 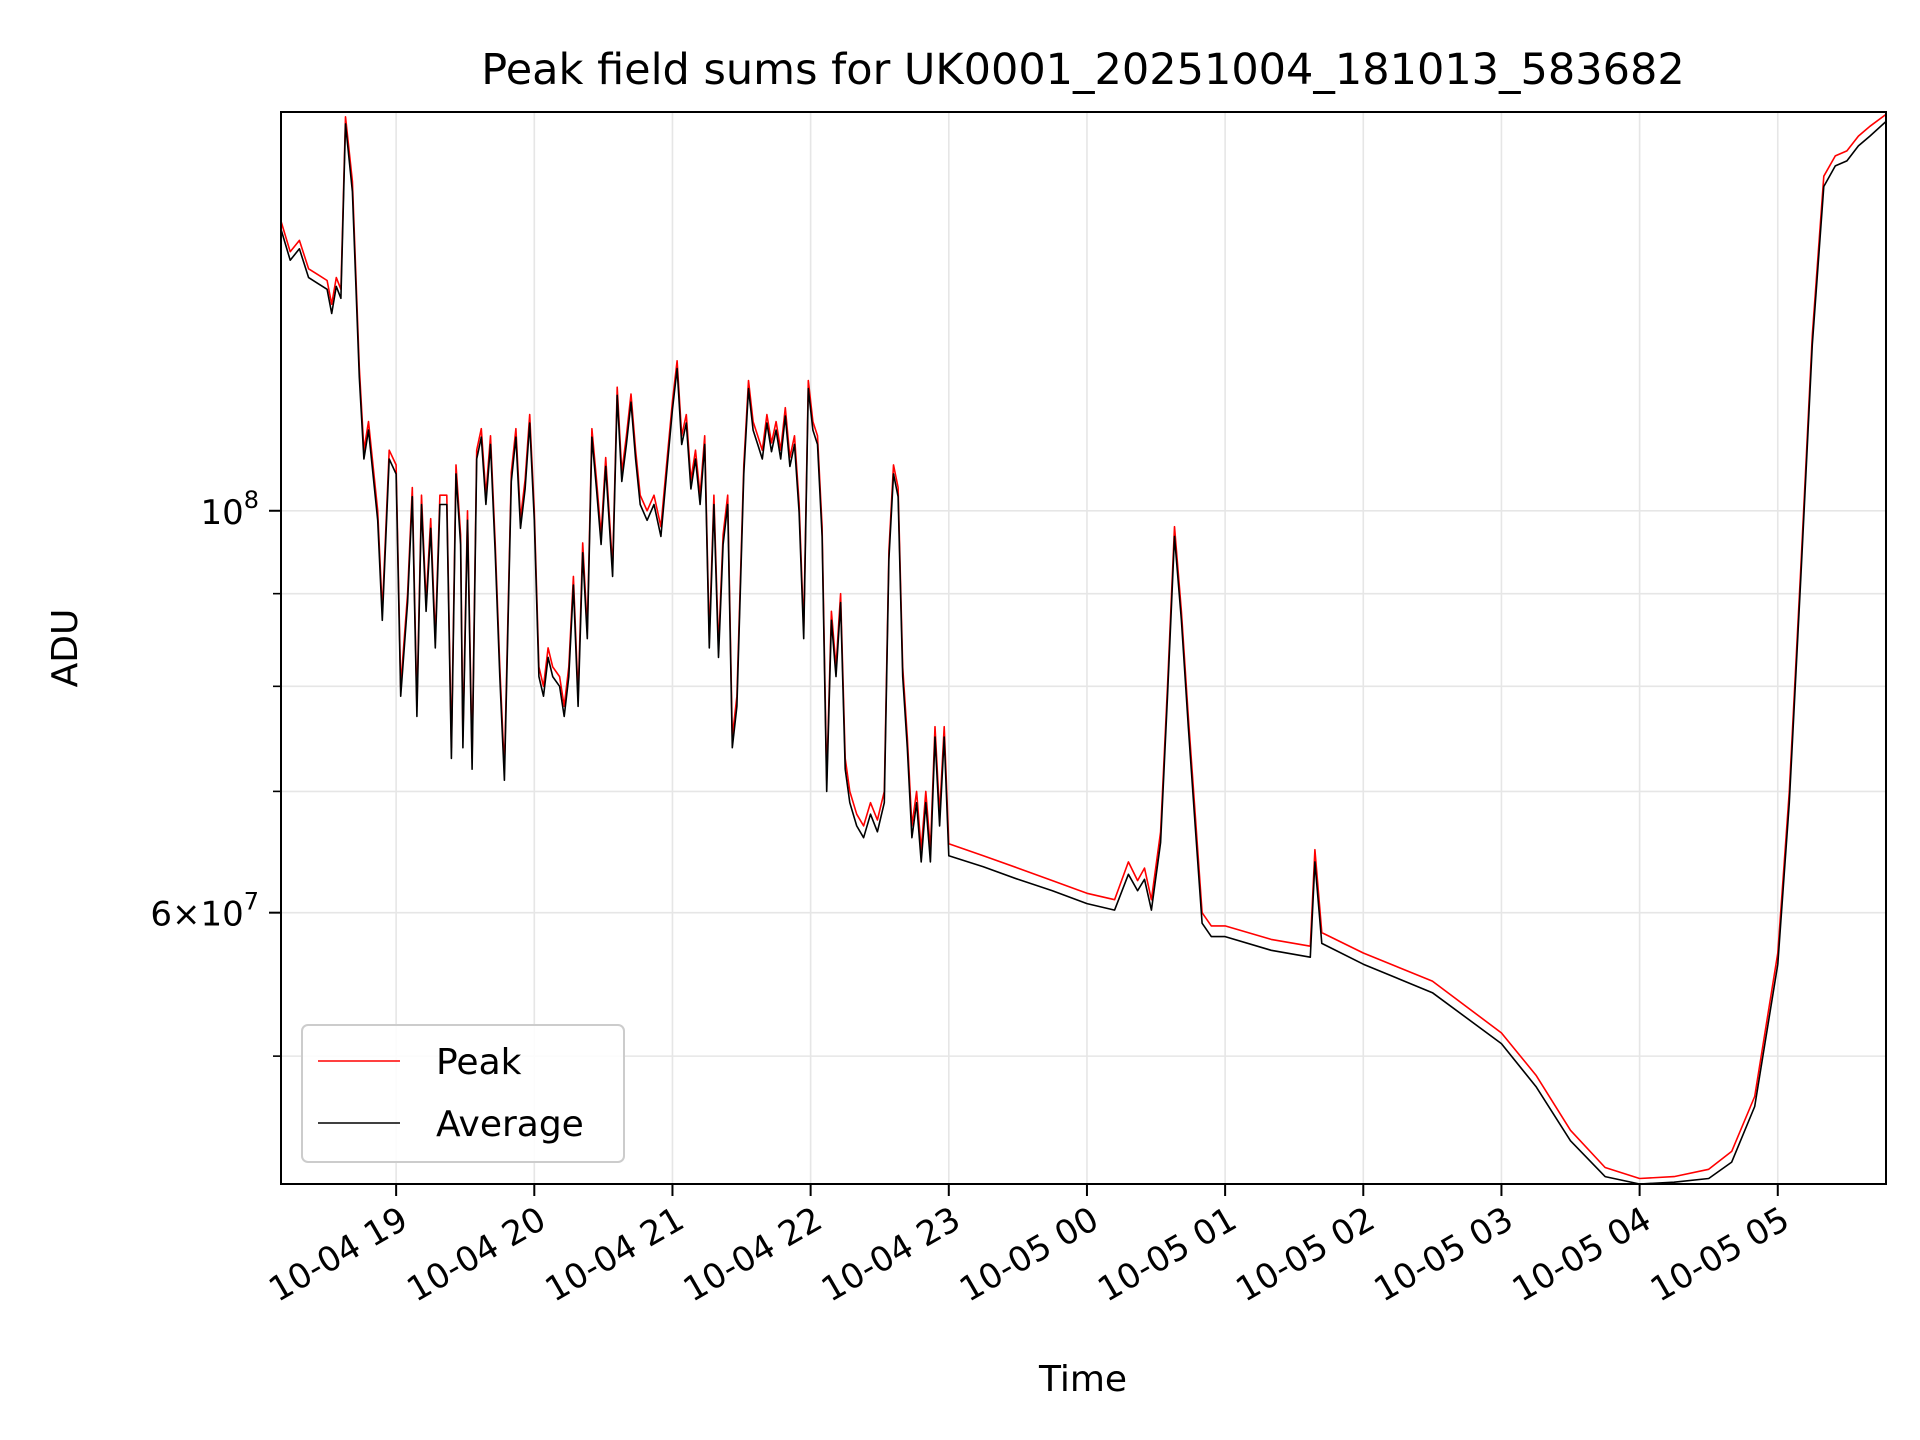 I want to click on legend-label-average: Average, so click(x=510, y=1124).